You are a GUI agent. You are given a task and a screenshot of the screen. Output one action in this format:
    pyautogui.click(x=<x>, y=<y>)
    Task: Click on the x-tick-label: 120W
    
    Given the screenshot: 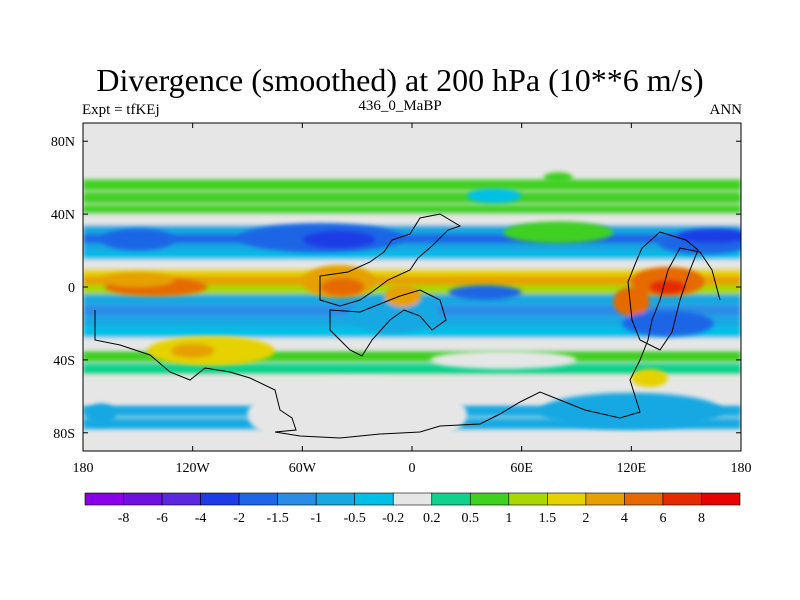 What is the action you would take?
    pyautogui.click(x=193, y=468)
    